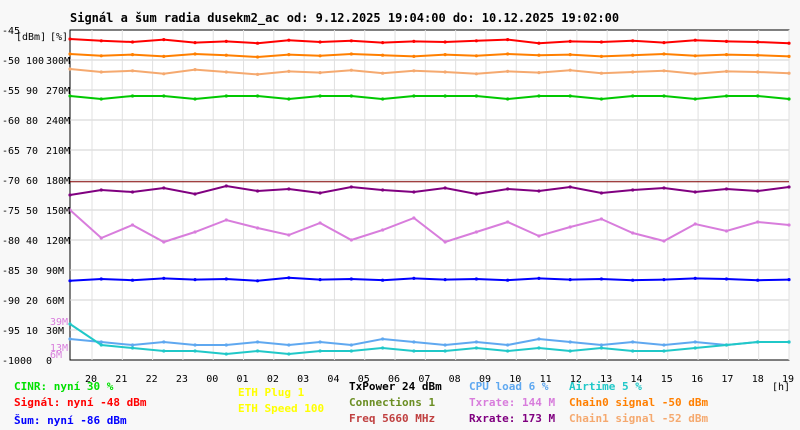  What do you see at coordinates (509, 386) in the screenshot?
I see `legend-cpu: CPU load 6 %` at bounding box center [509, 386].